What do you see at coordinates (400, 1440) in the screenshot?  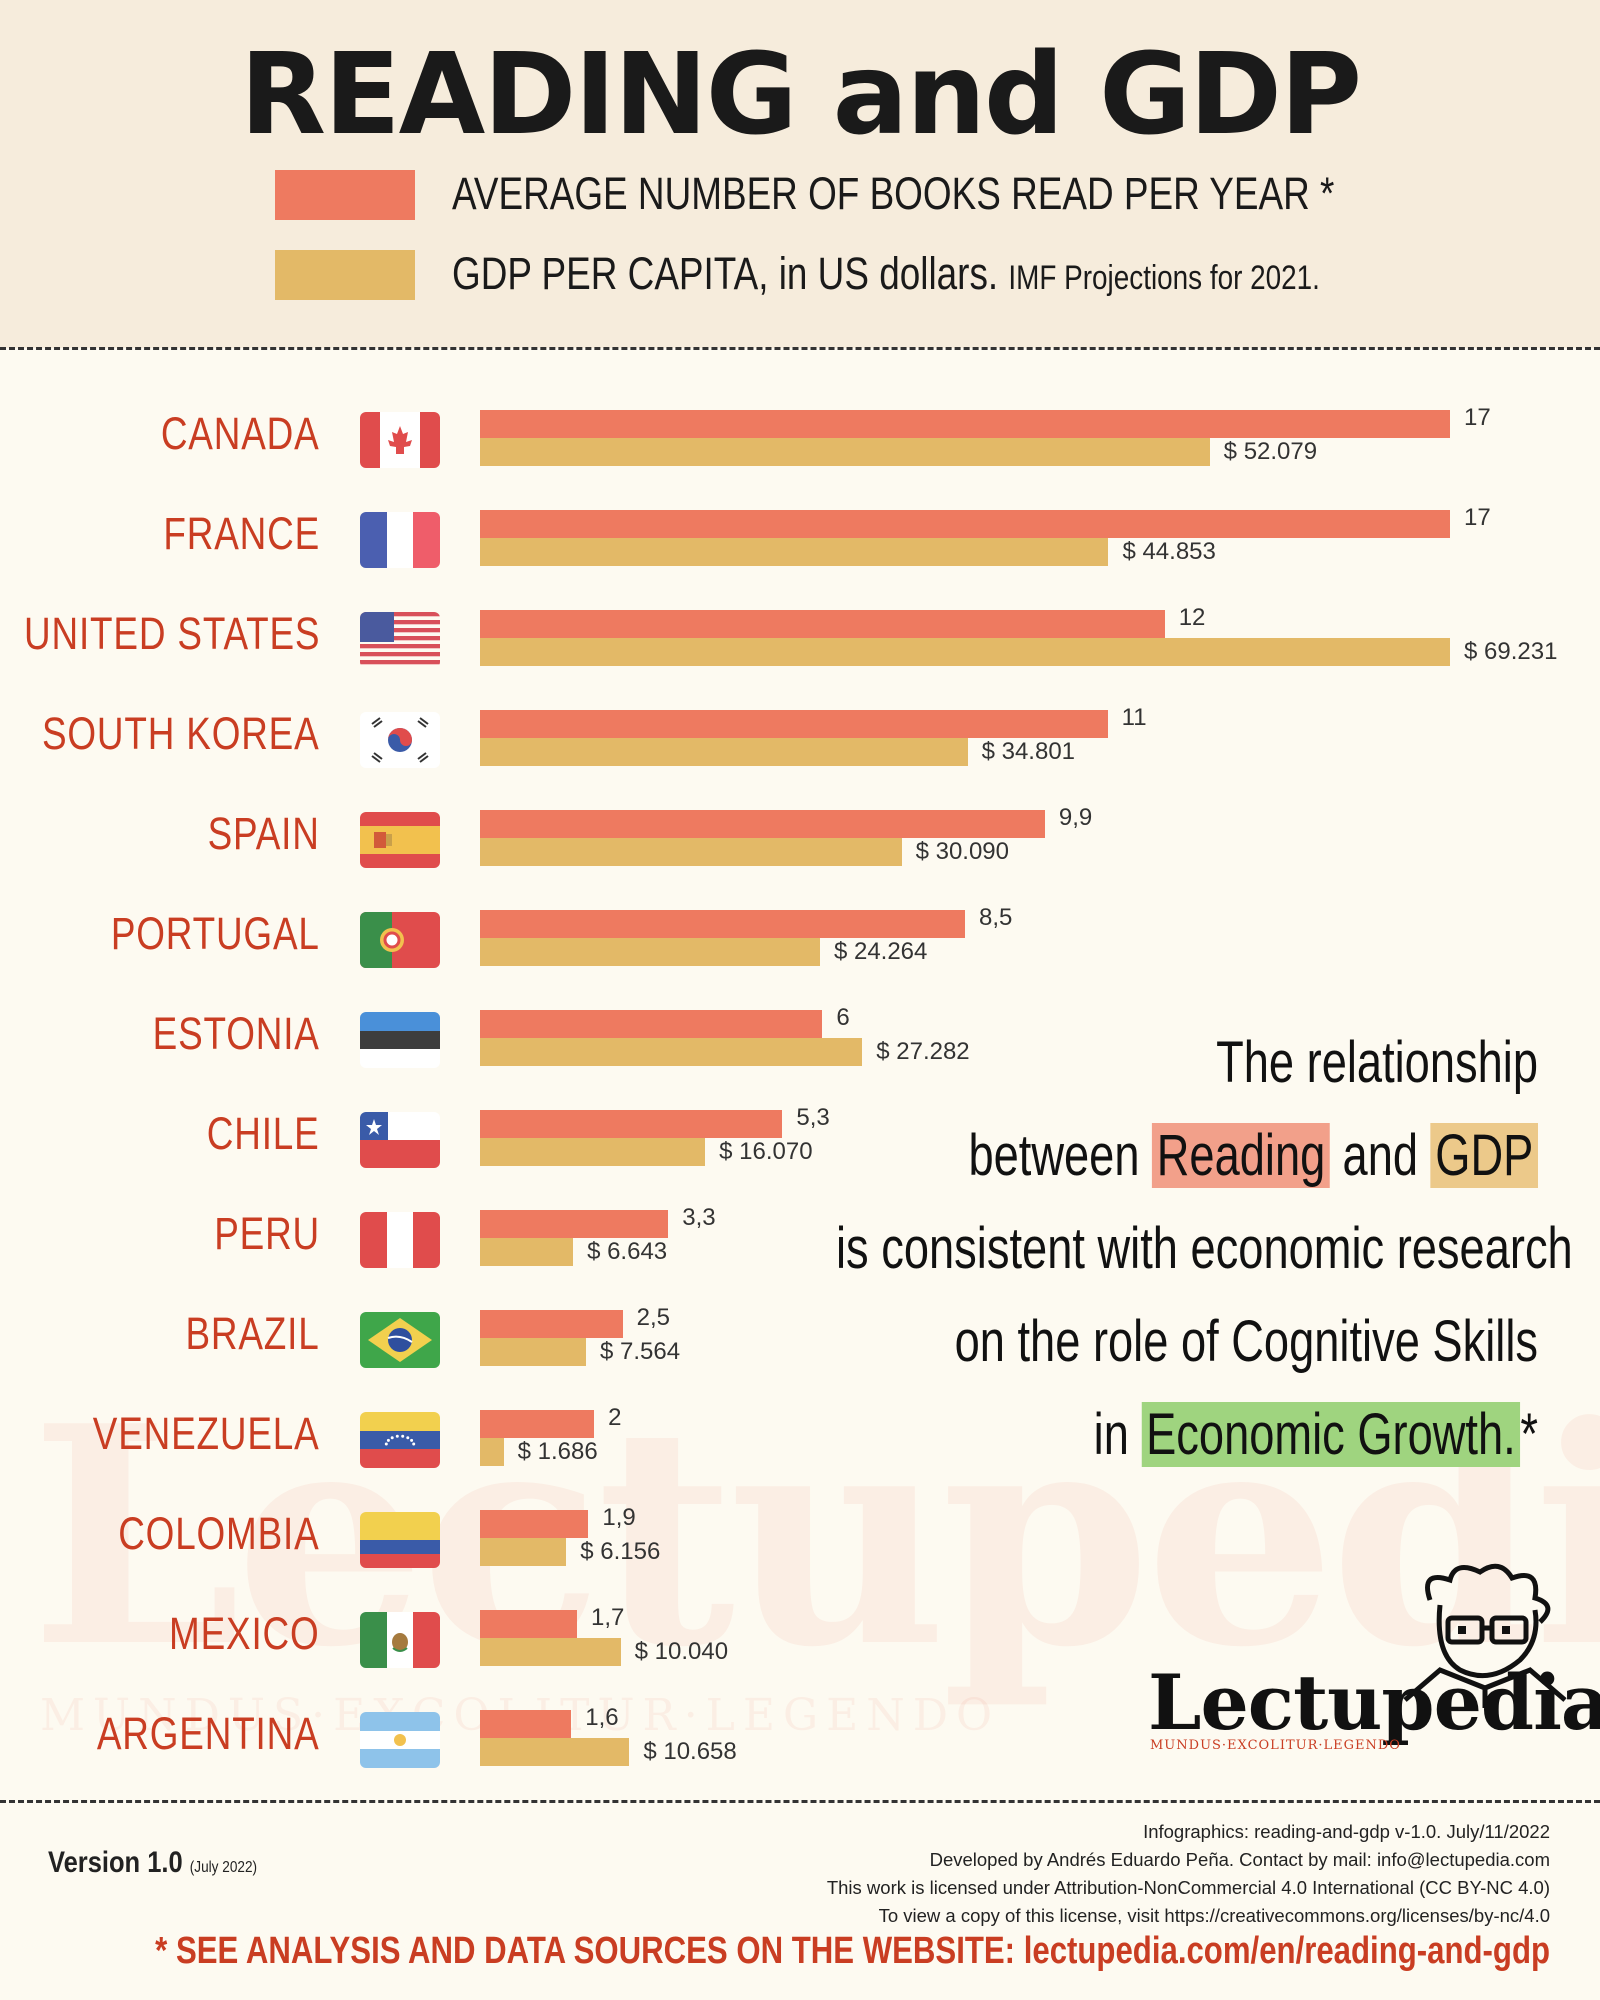 I see `venezuela-flag-icon` at bounding box center [400, 1440].